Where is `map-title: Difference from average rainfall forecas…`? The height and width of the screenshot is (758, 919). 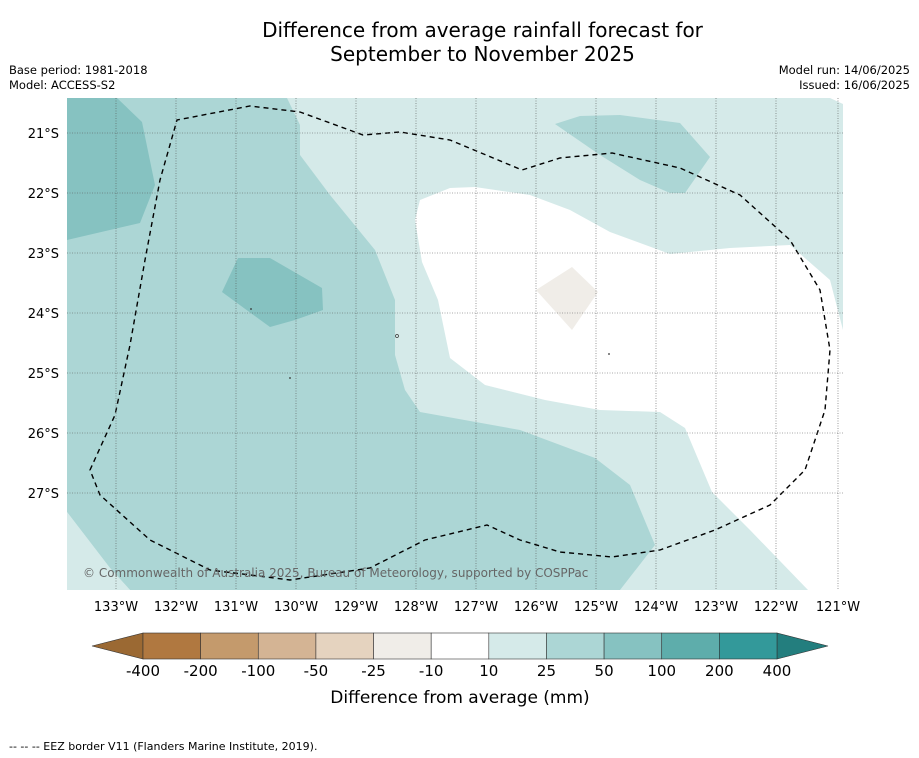 map-title: Difference from average rainfall forecas… is located at coordinates (459, 42).